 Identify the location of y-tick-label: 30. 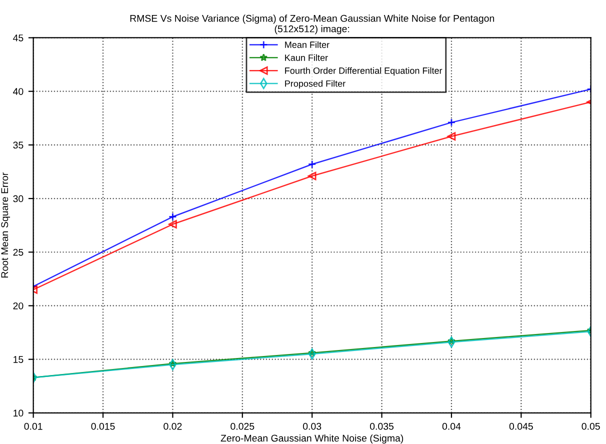
(18, 198).